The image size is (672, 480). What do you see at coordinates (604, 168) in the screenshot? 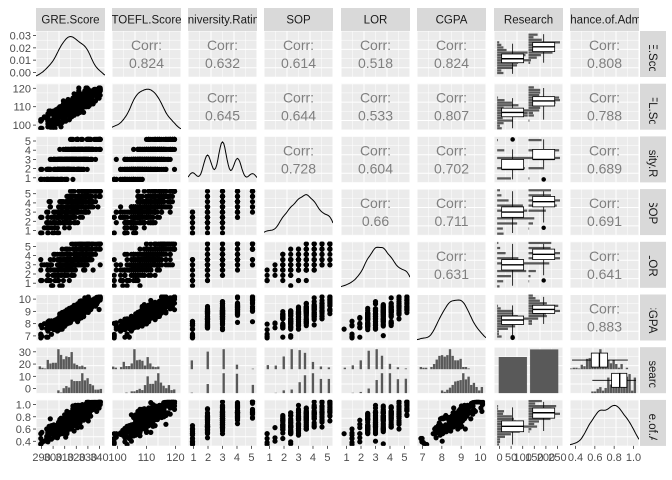
I see `corr-value: 0.689` at bounding box center [604, 168].